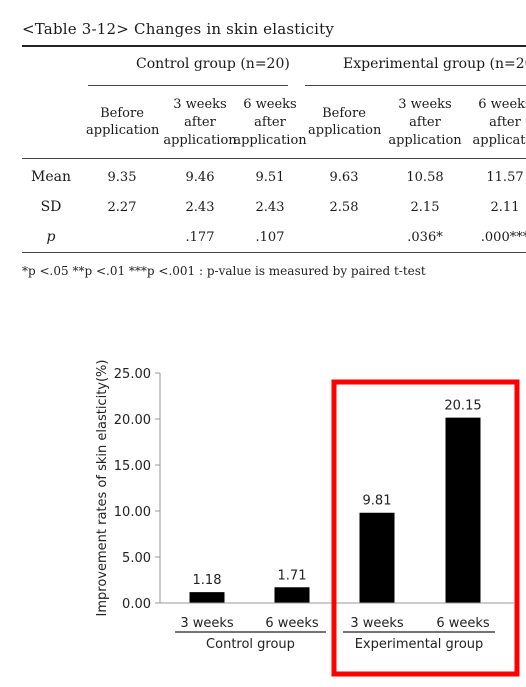 Image resolution: width=526 pixels, height=687 pixels. What do you see at coordinates (274, 46) in the screenshot?
I see `table-top-rule` at bounding box center [274, 46].